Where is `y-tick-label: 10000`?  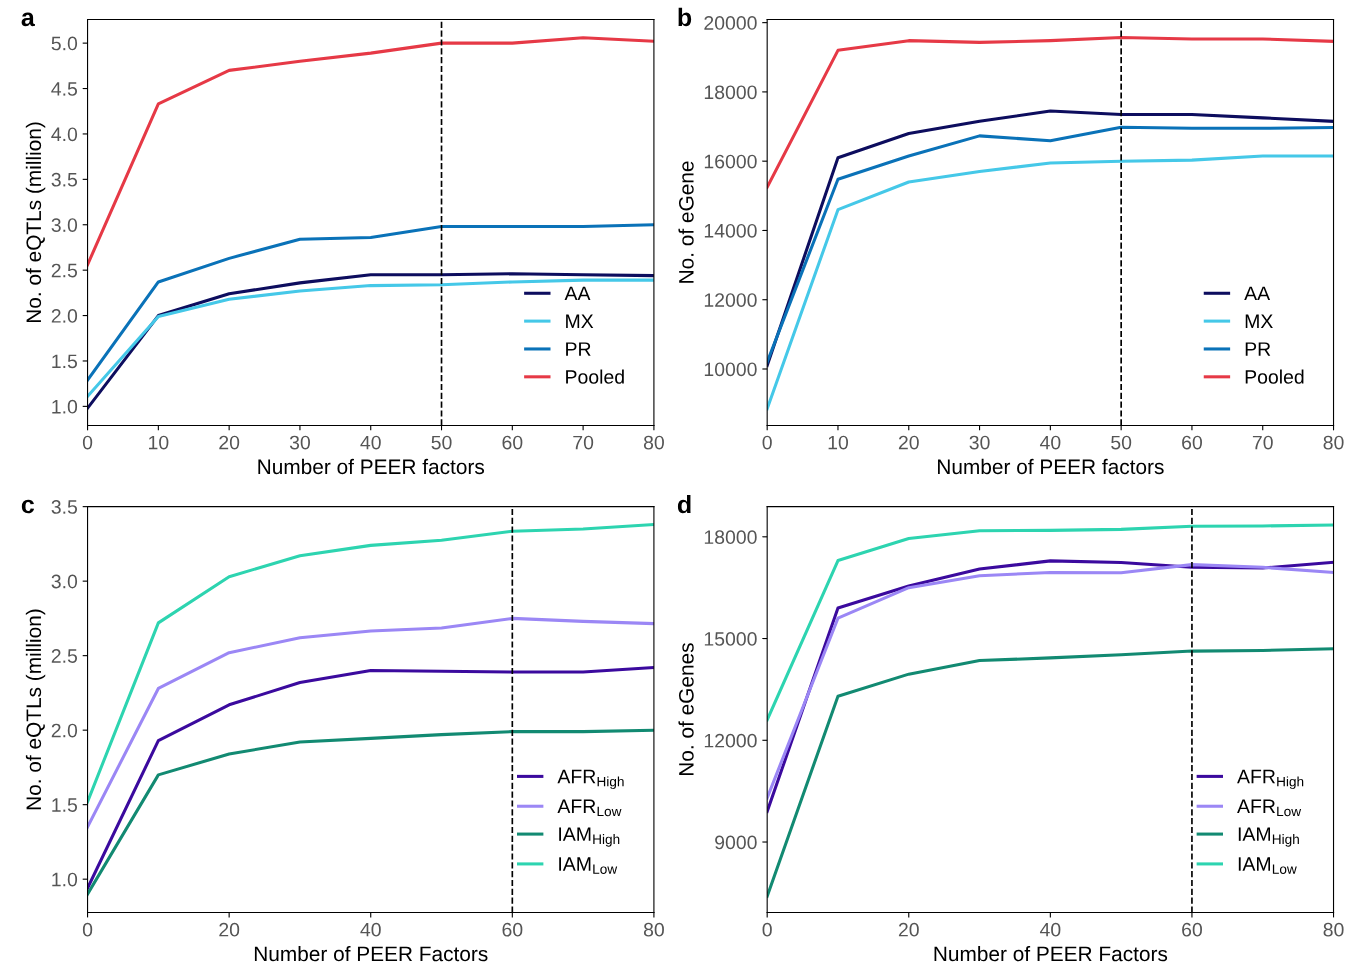
y-tick-label: 10000 is located at coordinates (730, 369).